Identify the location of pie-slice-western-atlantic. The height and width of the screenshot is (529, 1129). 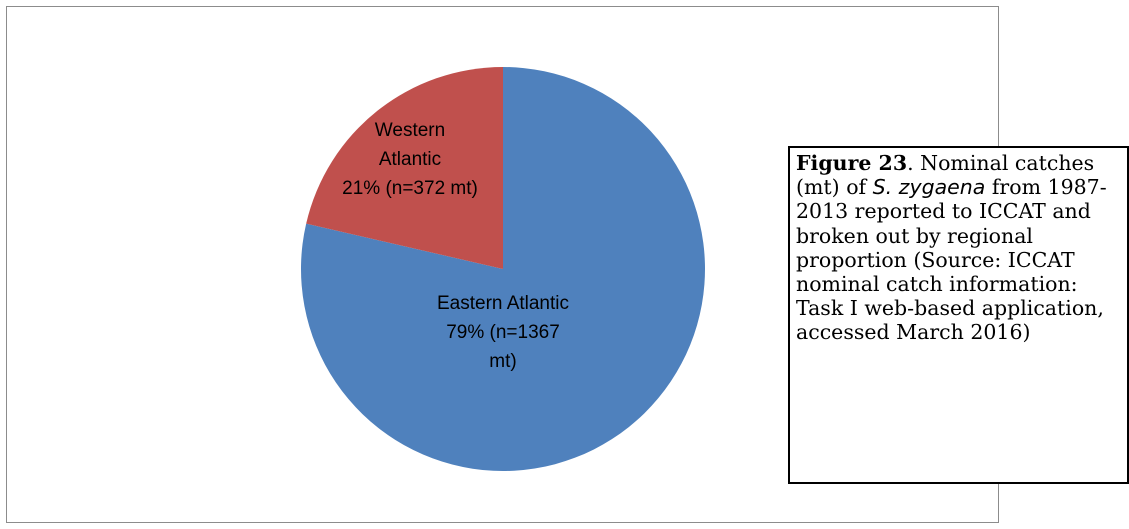
(404, 168).